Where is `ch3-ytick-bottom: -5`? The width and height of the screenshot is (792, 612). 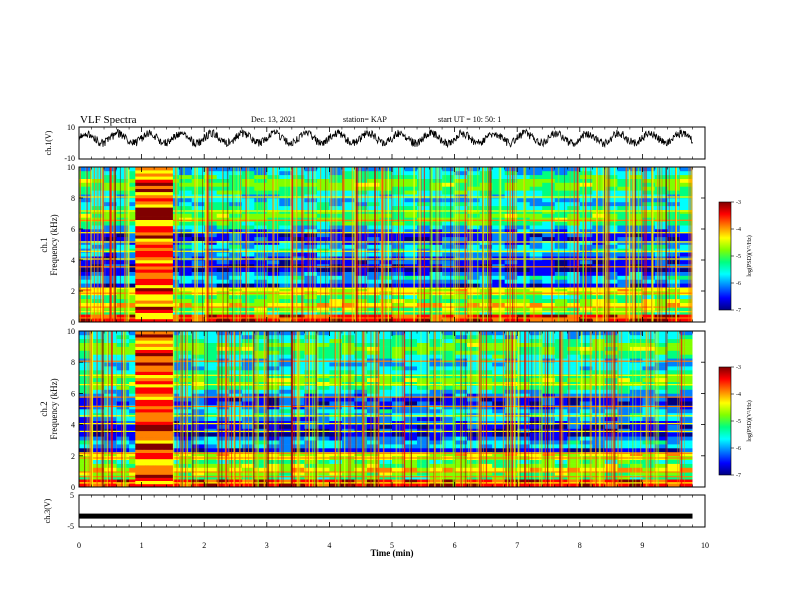 ch3-ytick-bottom: -5 is located at coordinates (70, 526).